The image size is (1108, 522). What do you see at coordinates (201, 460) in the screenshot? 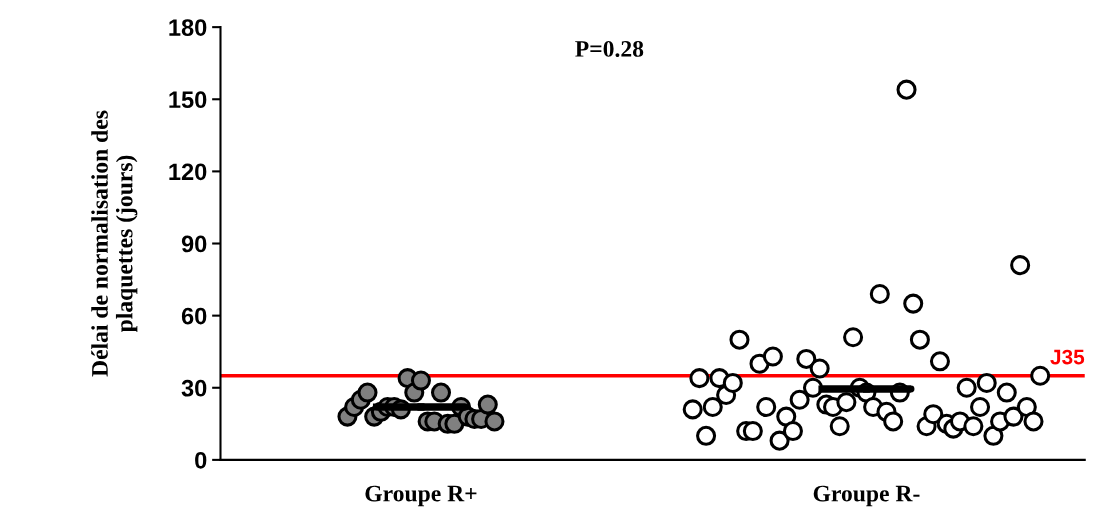
I see `y-tick-label: 0` at bounding box center [201, 460].